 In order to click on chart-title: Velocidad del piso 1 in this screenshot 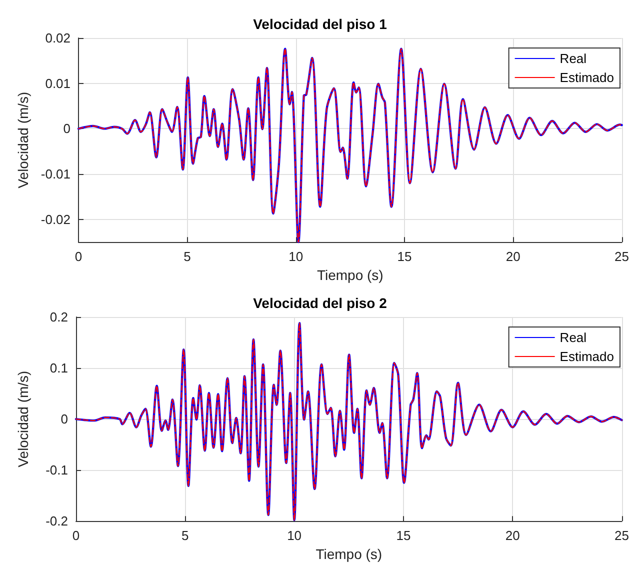, I will do `click(320, 24)`.